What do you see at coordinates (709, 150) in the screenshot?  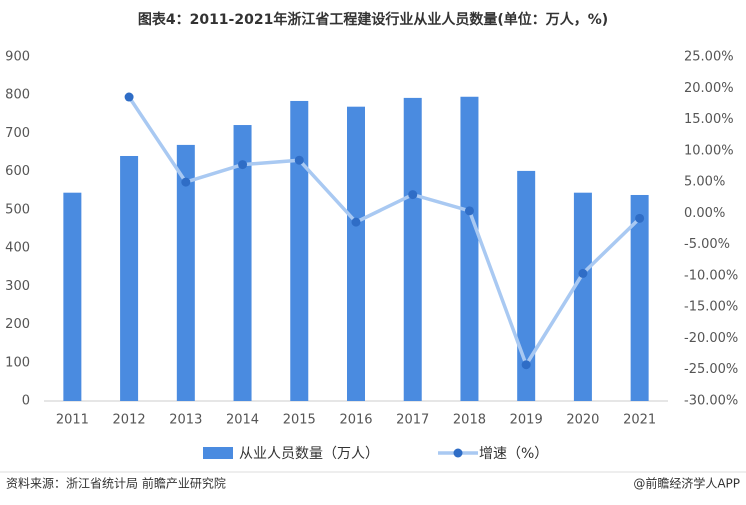 I see `y2-tick-label: 10.00%` at bounding box center [709, 150].